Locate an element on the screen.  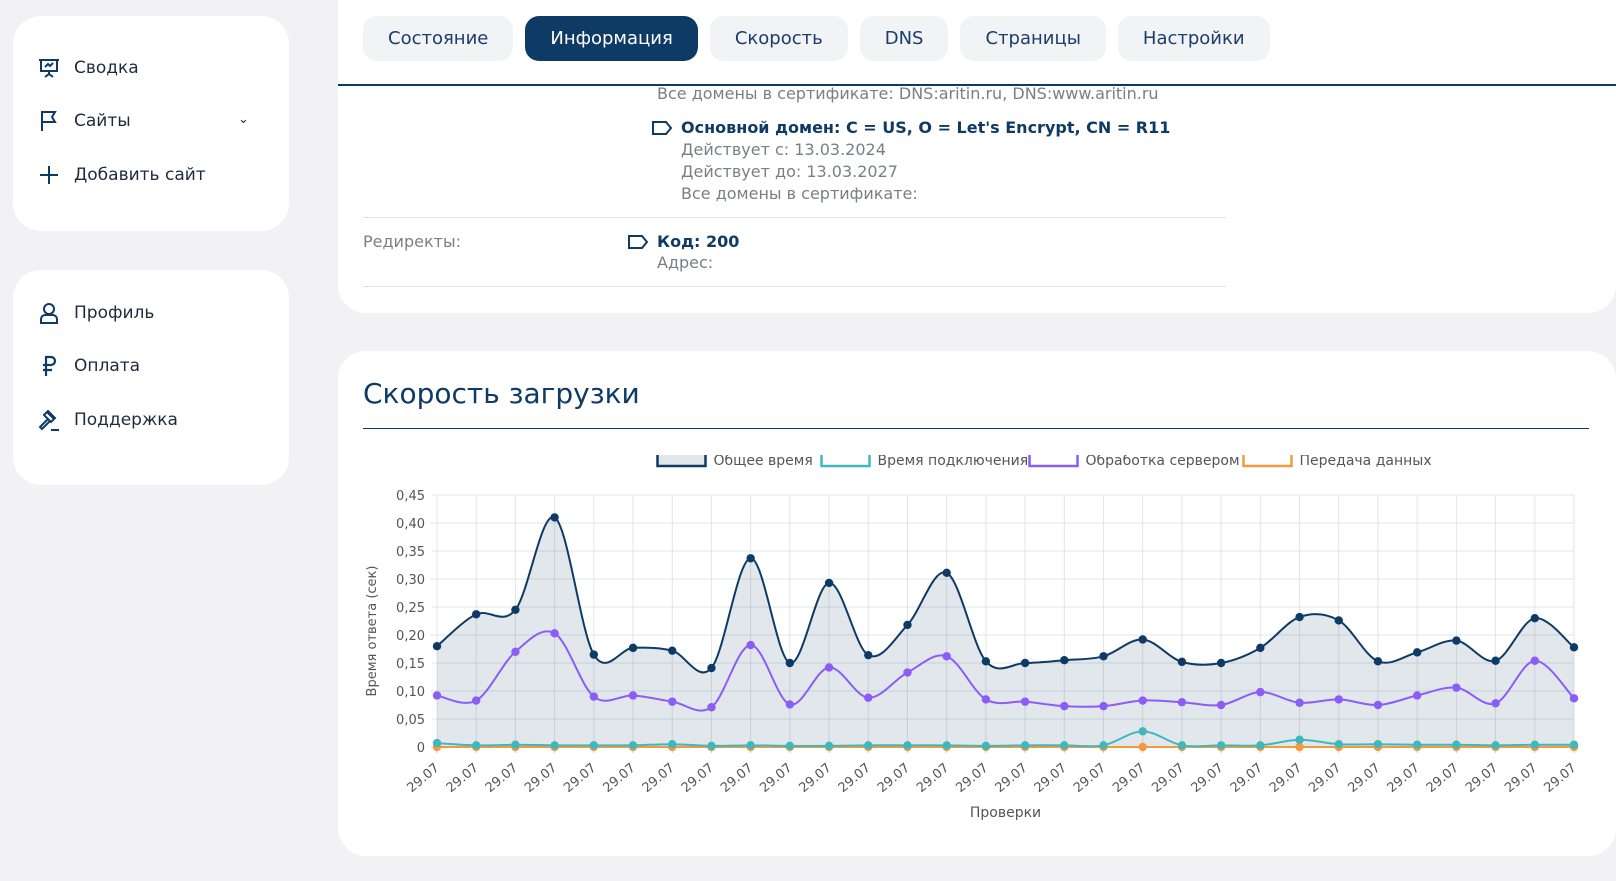
y-tick-label: 0,40 is located at coordinates (410, 524).